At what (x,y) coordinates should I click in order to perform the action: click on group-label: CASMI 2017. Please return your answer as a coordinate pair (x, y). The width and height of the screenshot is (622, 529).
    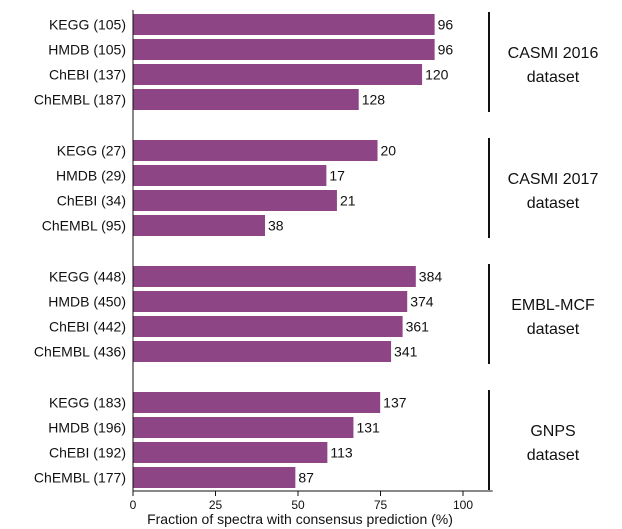
    Looking at the image, I should click on (553, 179).